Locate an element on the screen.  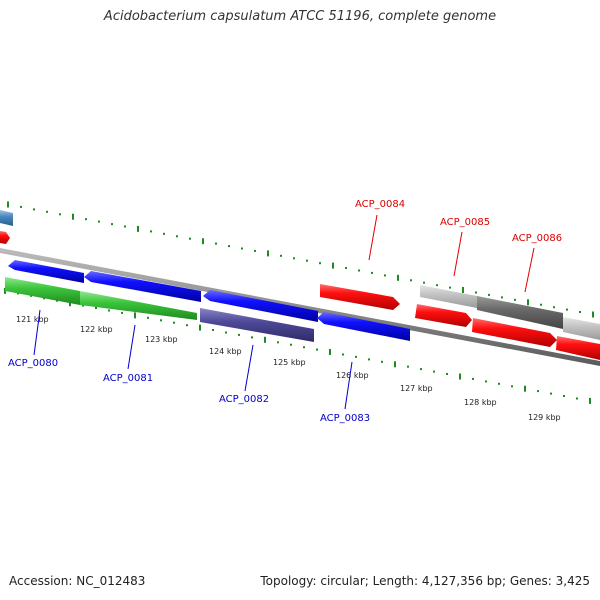
tick-label: 122 kbp is located at coordinates (96, 329).